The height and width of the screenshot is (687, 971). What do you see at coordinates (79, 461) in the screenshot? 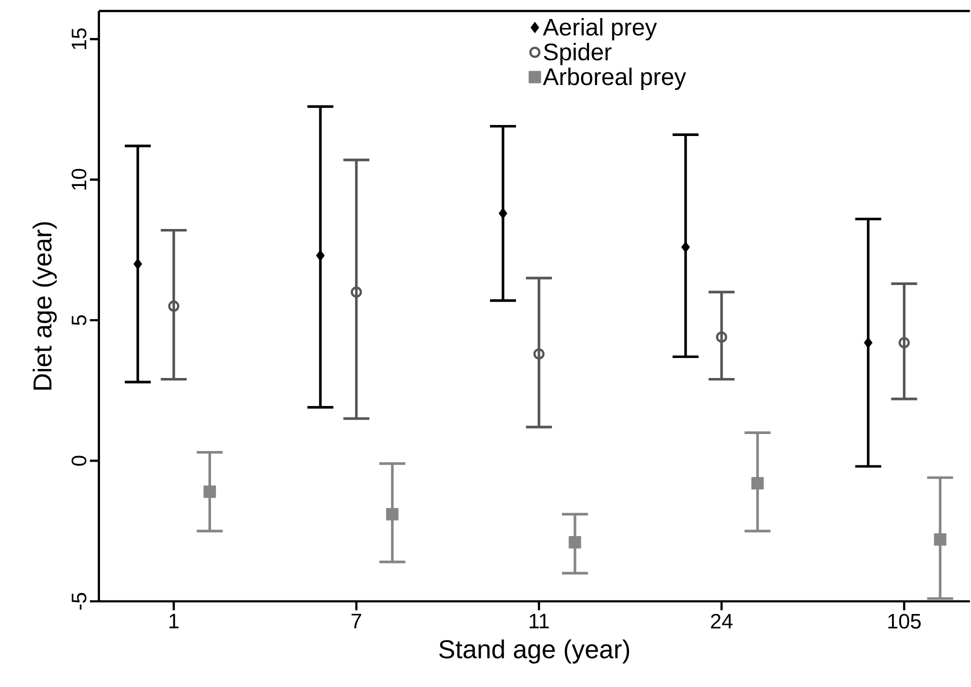
I see `y-tick-label: 0` at bounding box center [79, 461].